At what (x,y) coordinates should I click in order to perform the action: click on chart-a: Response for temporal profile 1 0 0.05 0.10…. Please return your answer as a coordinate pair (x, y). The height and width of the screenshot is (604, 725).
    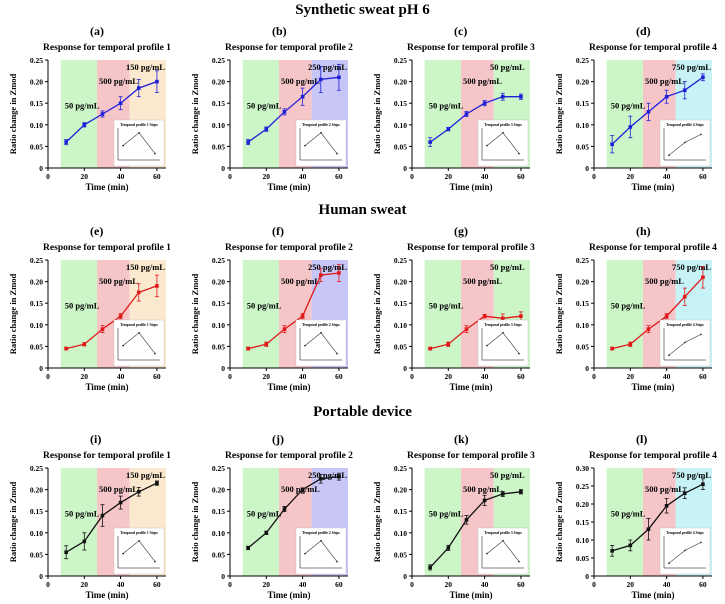
    Looking at the image, I should click on (89, 117).